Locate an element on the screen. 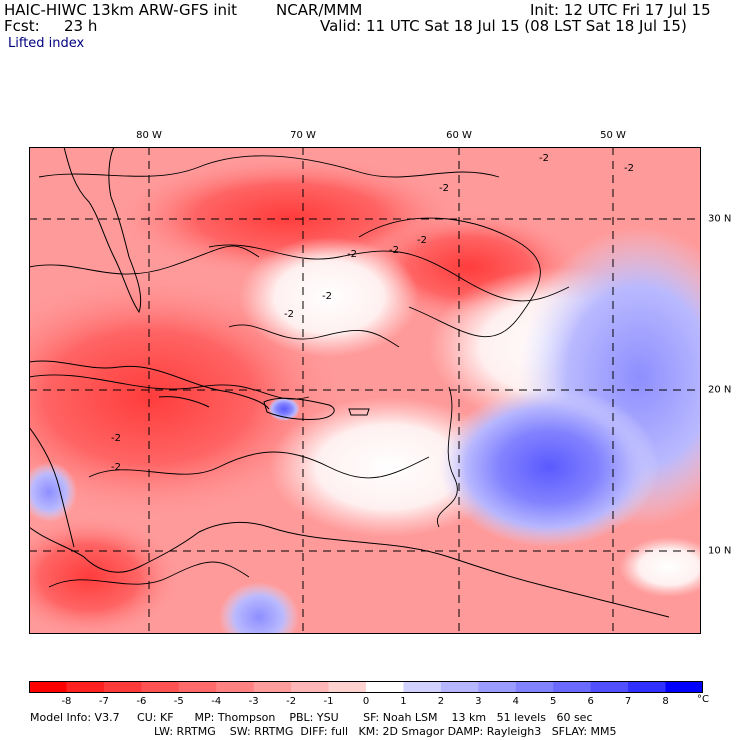 This screenshot has width=740, height=740. lat-label-20n: 20 N is located at coordinates (720, 390).